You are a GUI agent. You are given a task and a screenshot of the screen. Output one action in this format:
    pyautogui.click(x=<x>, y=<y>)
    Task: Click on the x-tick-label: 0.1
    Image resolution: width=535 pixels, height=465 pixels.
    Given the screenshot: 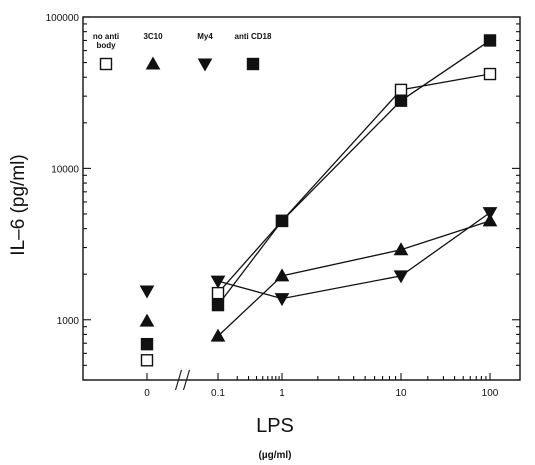 What is the action you would take?
    pyautogui.click(x=218, y=393)
    